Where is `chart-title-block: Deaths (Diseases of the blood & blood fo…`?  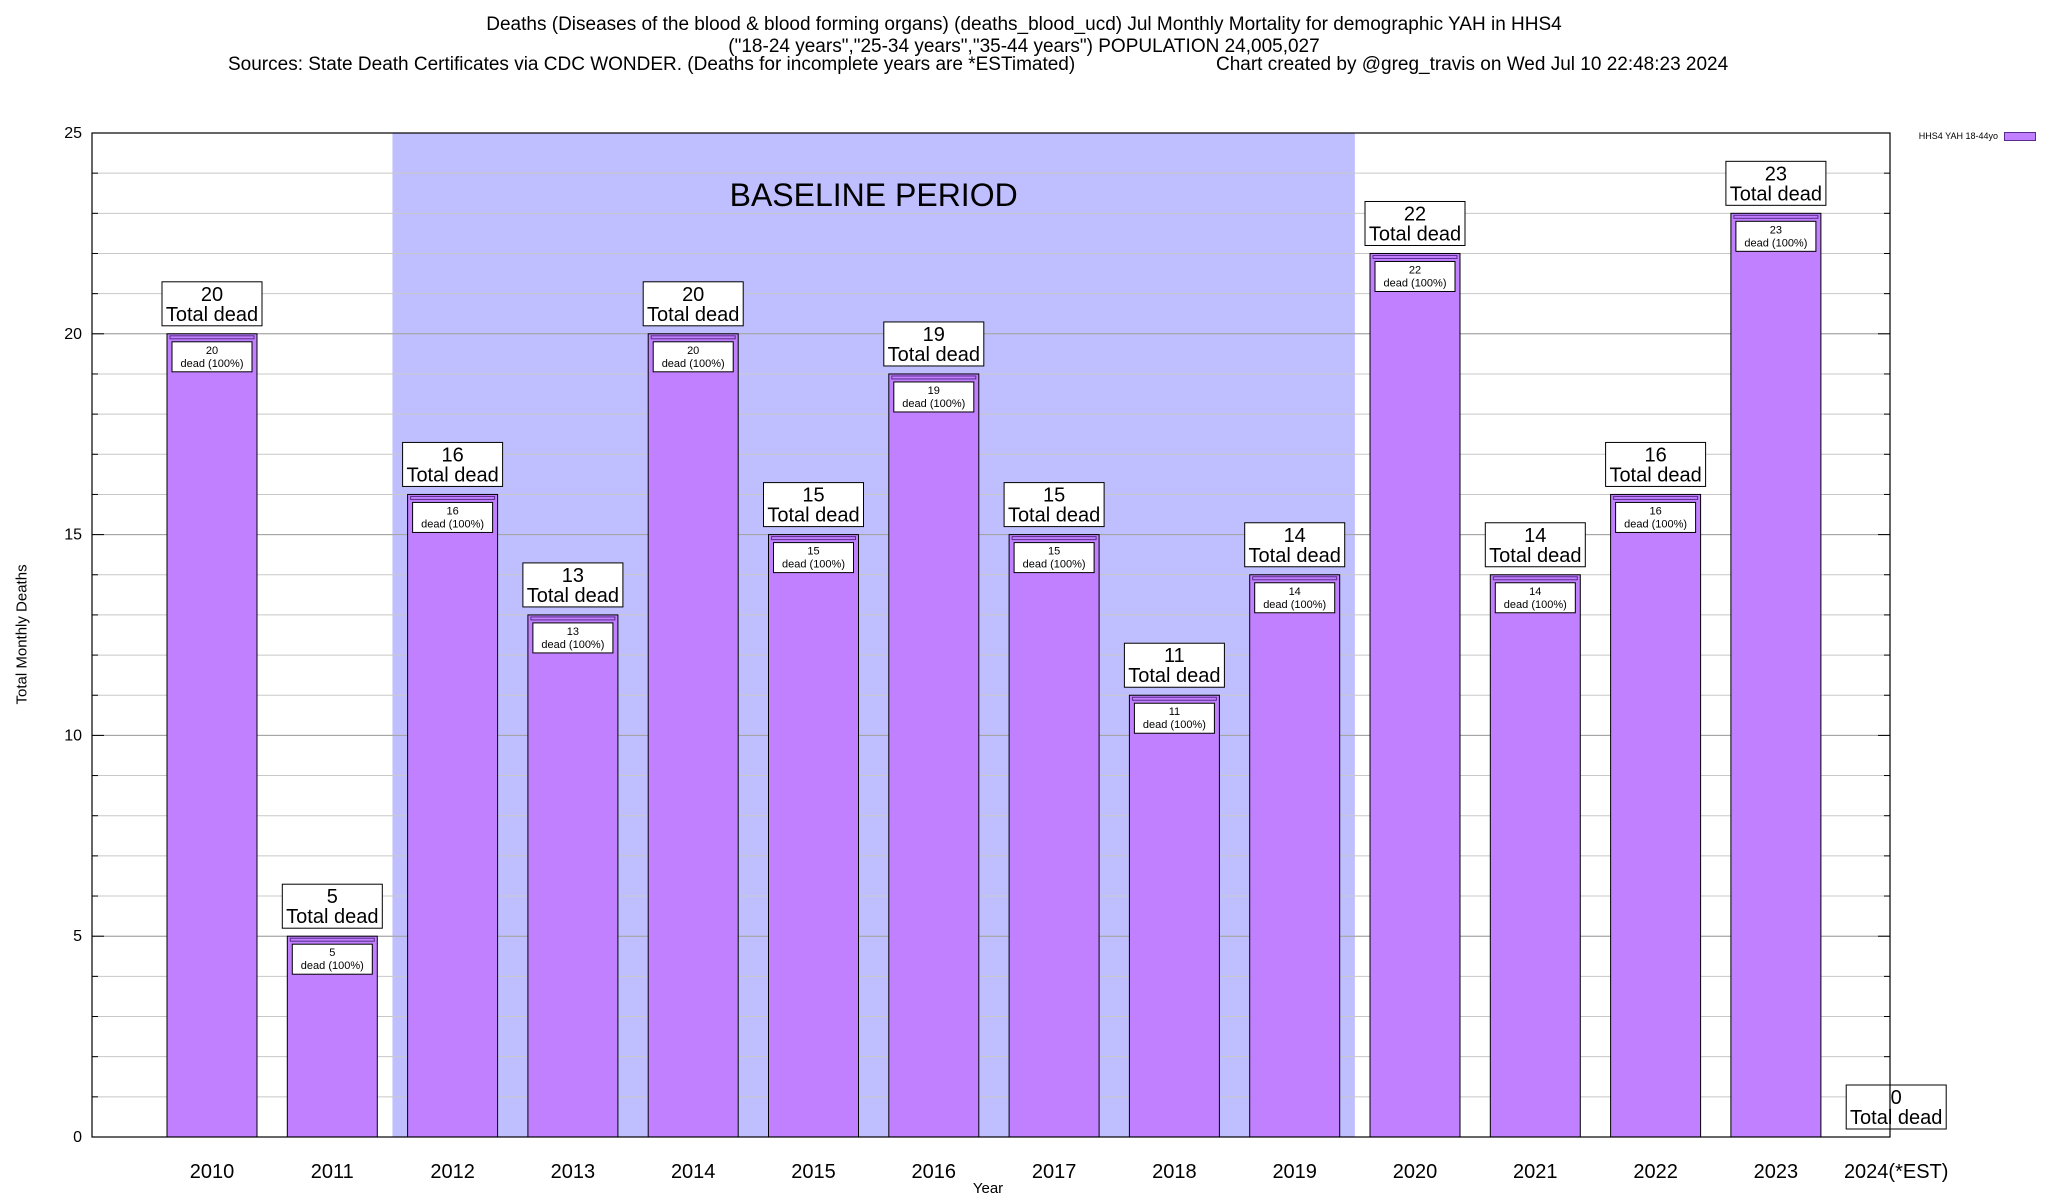 chart-title-block: Deaths (Diseases of the blood & blood fo… is located at coordinates (1024, 36).